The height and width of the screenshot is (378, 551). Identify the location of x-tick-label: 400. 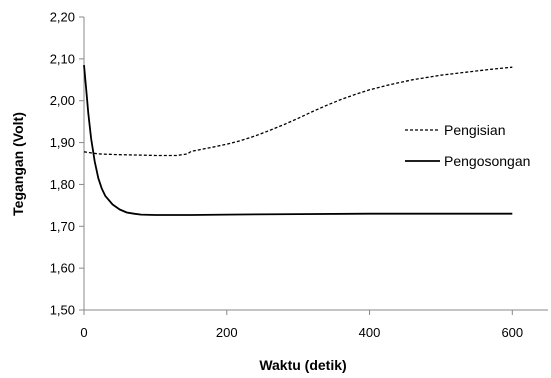
(370, 332).